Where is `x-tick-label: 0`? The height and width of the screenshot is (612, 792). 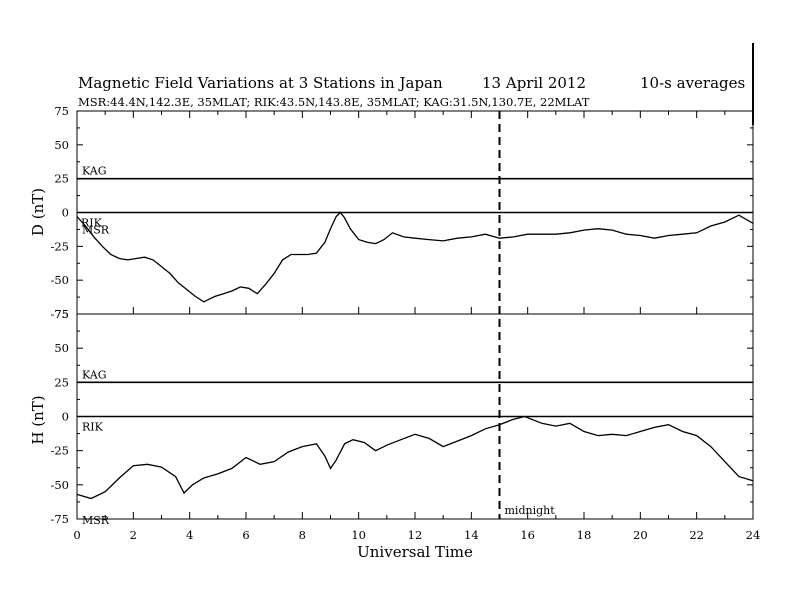
x-tick-label: 0 is located at coordinates (76, 535).